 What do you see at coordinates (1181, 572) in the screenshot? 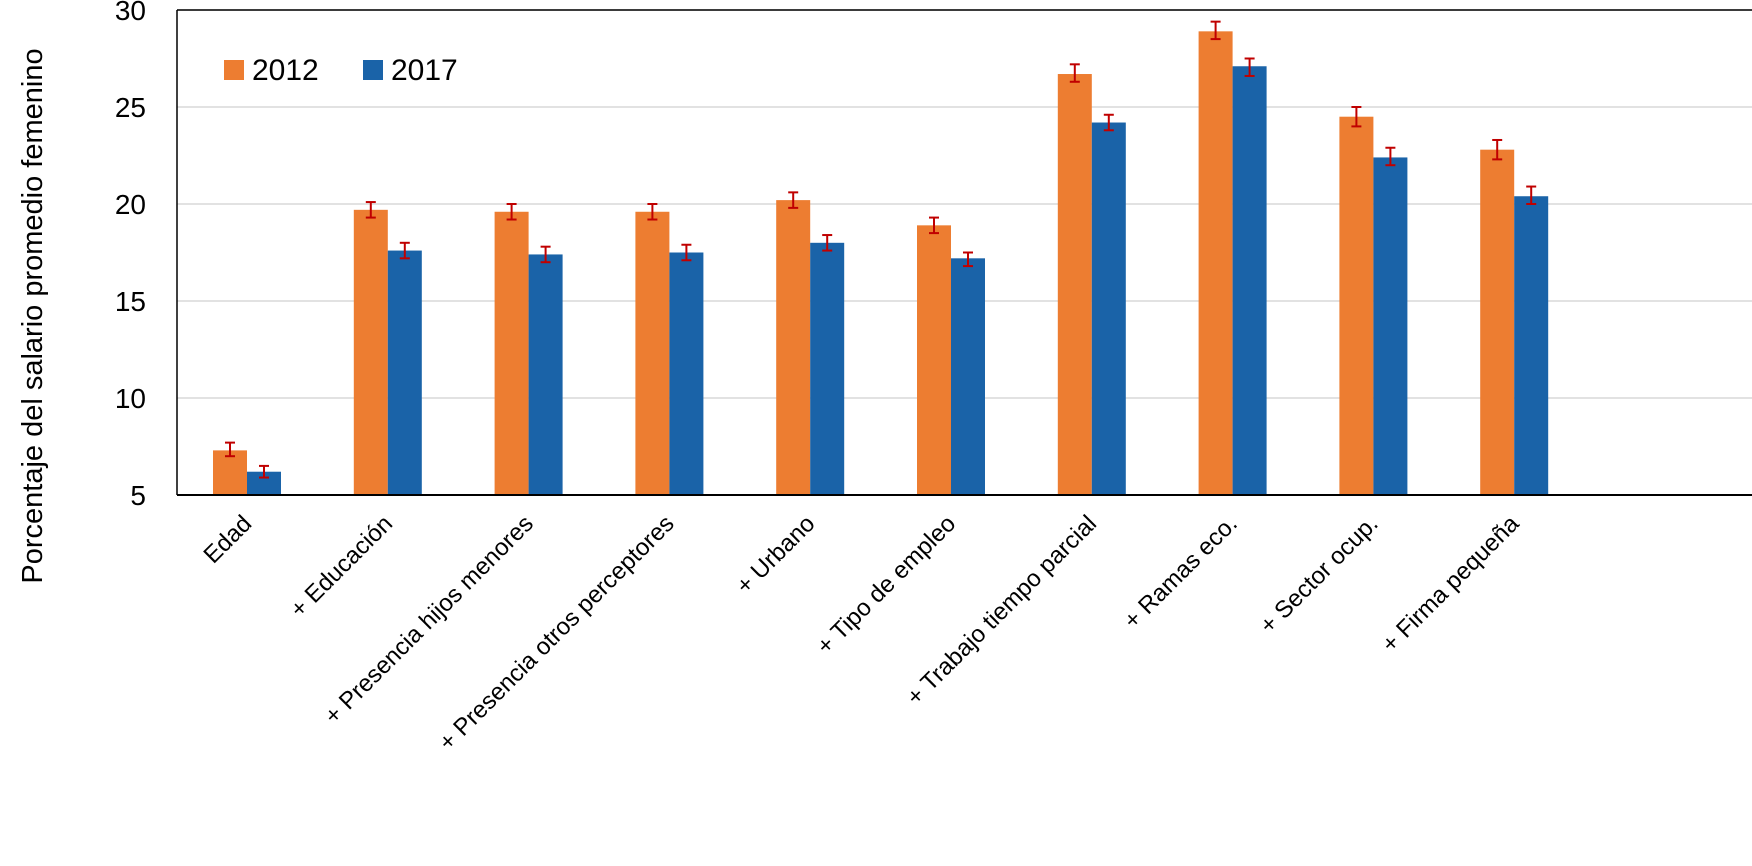
I see `x-tick-label: + Ramas eco.` at bounding box center [1181, 572].